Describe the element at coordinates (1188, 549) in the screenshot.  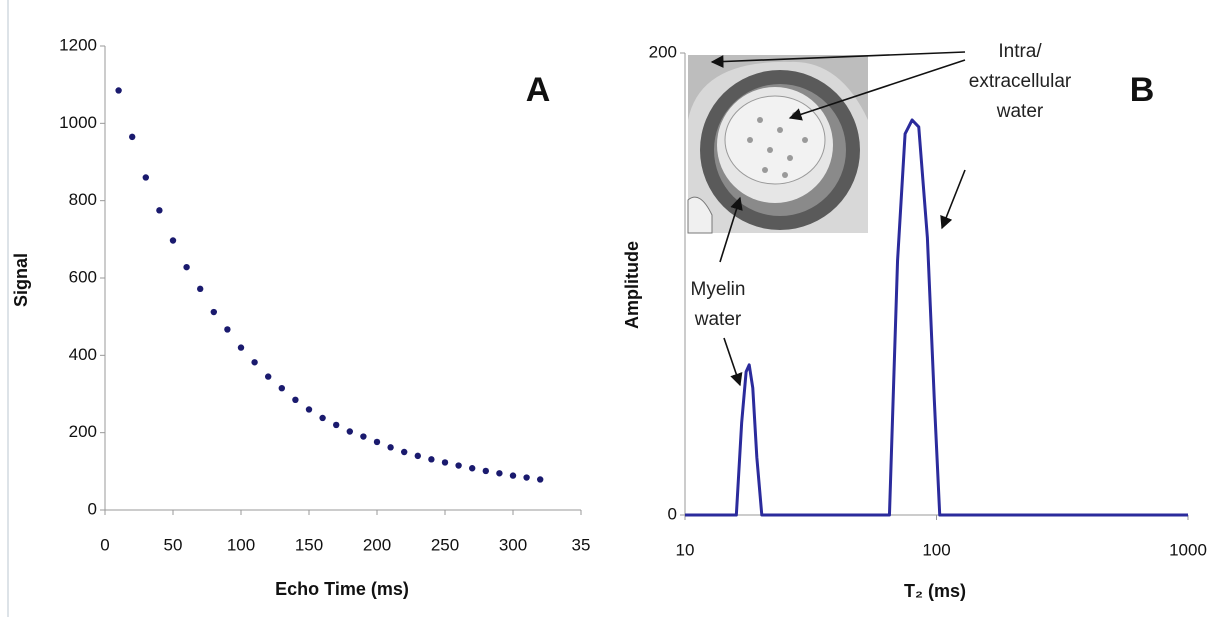
I see `x-tick-label: 1000` at that location.